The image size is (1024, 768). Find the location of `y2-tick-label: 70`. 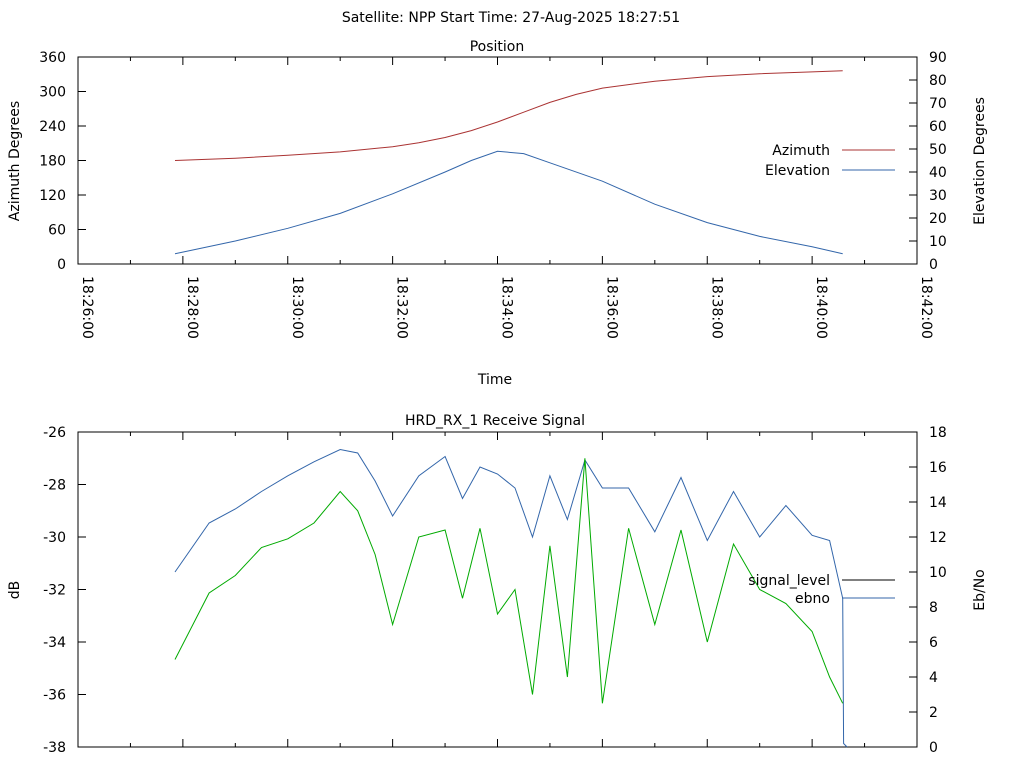

y2-tick-label: 70 is located at coordinates (938, 104).